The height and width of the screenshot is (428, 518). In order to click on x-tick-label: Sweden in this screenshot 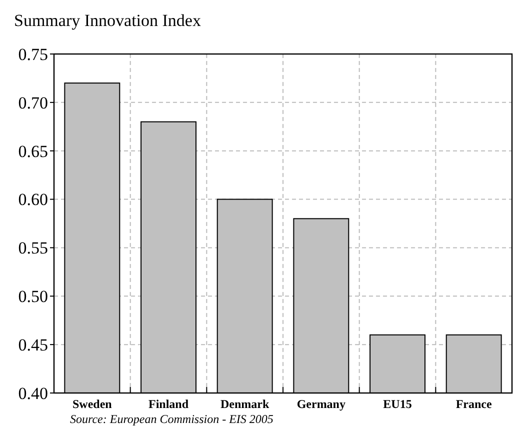, I will do `click(92, 404)`.